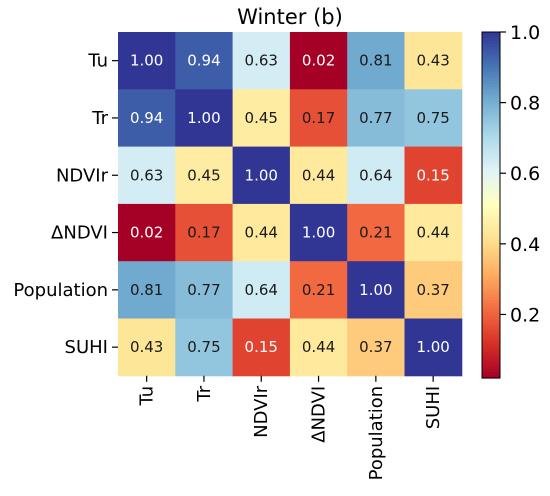  What do you see at coordinates (86, 347) in the screenshot?
I see `row-label: SUHI` at bounding box center [86, 347].